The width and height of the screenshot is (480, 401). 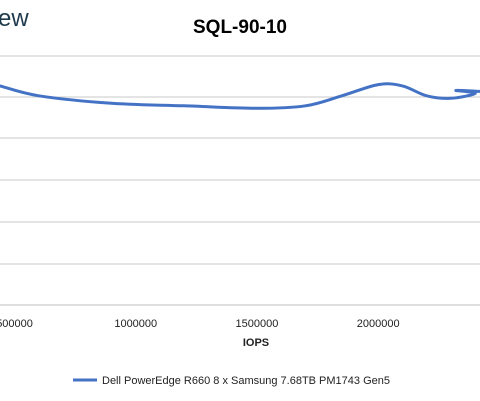 I want to click on brand-logo-text: ew, so click(x=14, y=18).